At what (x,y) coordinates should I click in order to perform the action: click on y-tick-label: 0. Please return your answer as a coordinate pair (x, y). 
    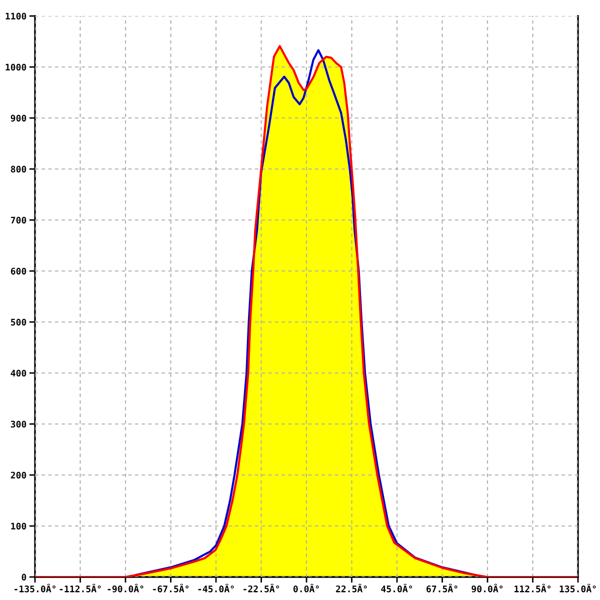
    Looking at the image, I should click on (24, 577).